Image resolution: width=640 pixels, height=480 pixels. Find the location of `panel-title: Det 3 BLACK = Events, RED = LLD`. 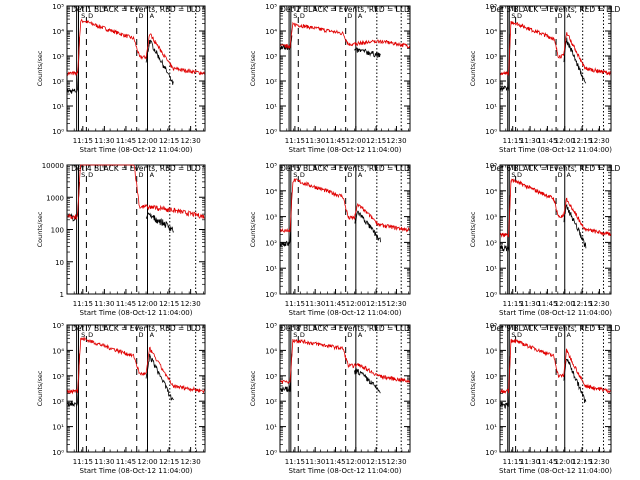

panel-title: Det 3 BLACK = Events, RED = LLD is located at coordinates (556, 9).